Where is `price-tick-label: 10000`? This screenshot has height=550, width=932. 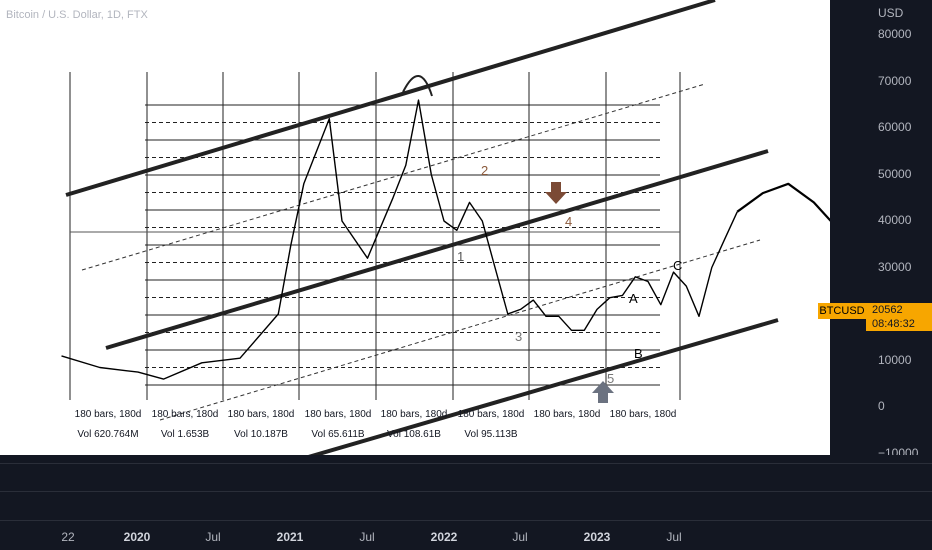
price-tick-label: 10000 is located at coordinates (895, 359).